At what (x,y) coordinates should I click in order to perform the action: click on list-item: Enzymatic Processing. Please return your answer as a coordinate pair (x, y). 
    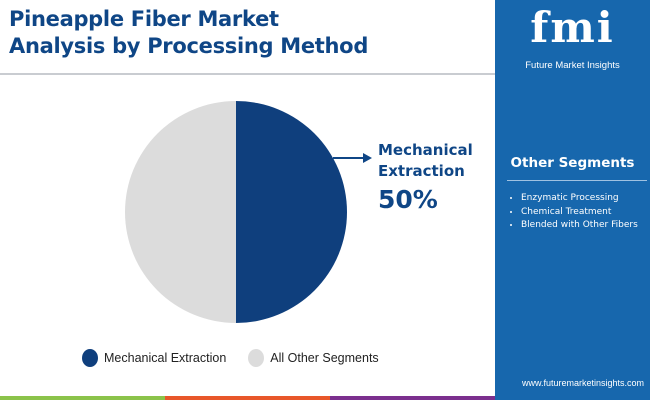
    Looking at the image, I should click on (579, 199).